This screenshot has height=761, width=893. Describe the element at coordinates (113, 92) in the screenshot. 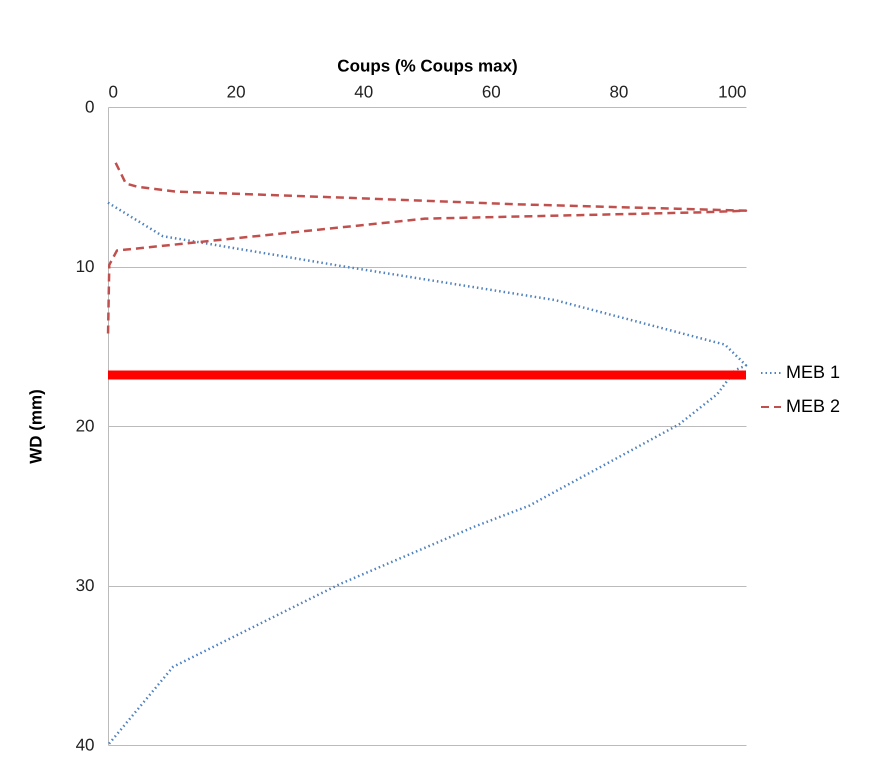

I see `x-tick-label: 0` at that location.